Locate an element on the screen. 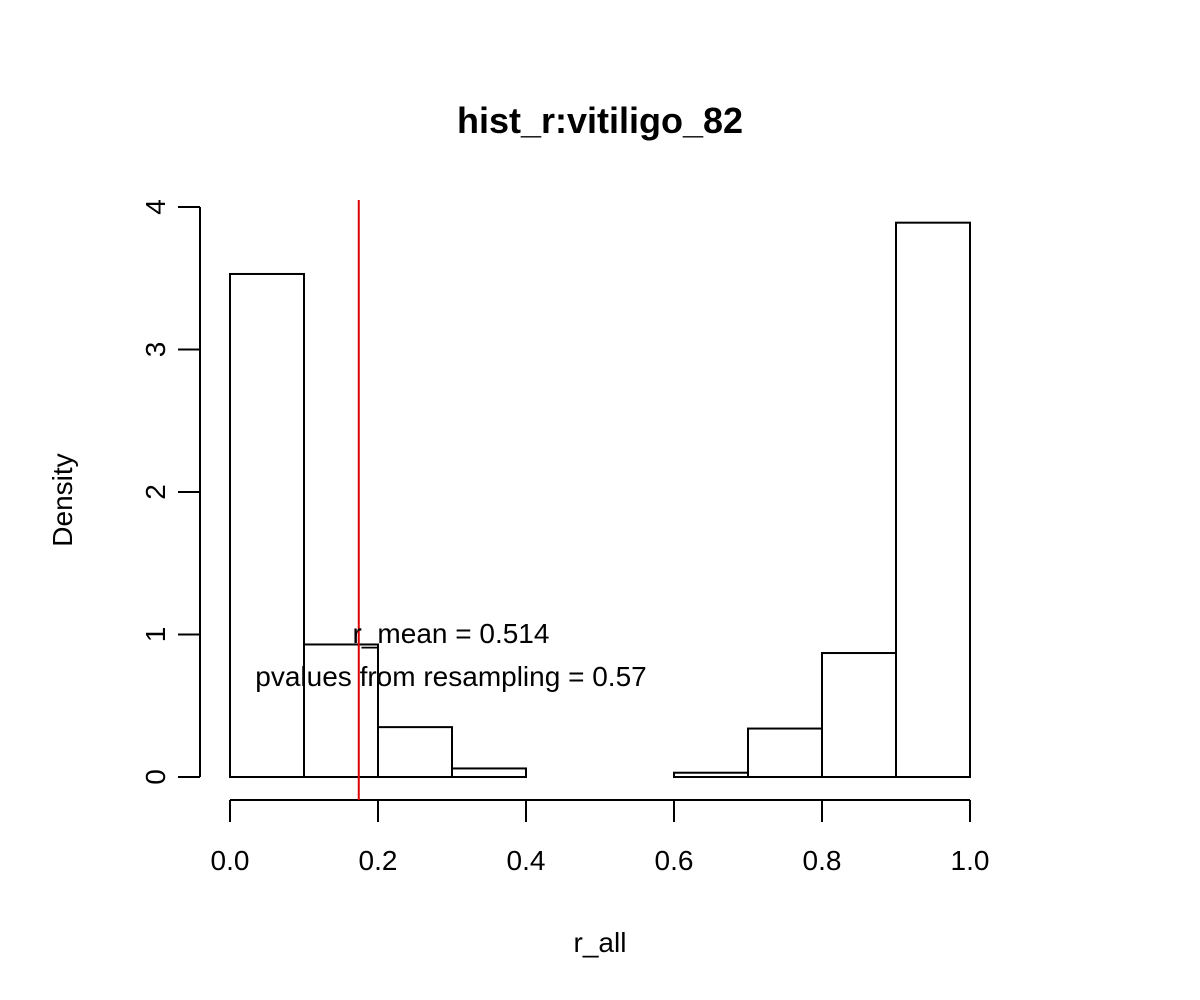 The image size is (1200, 1000). x-tick-label: 0.4 is located at coordinates (526, 860).